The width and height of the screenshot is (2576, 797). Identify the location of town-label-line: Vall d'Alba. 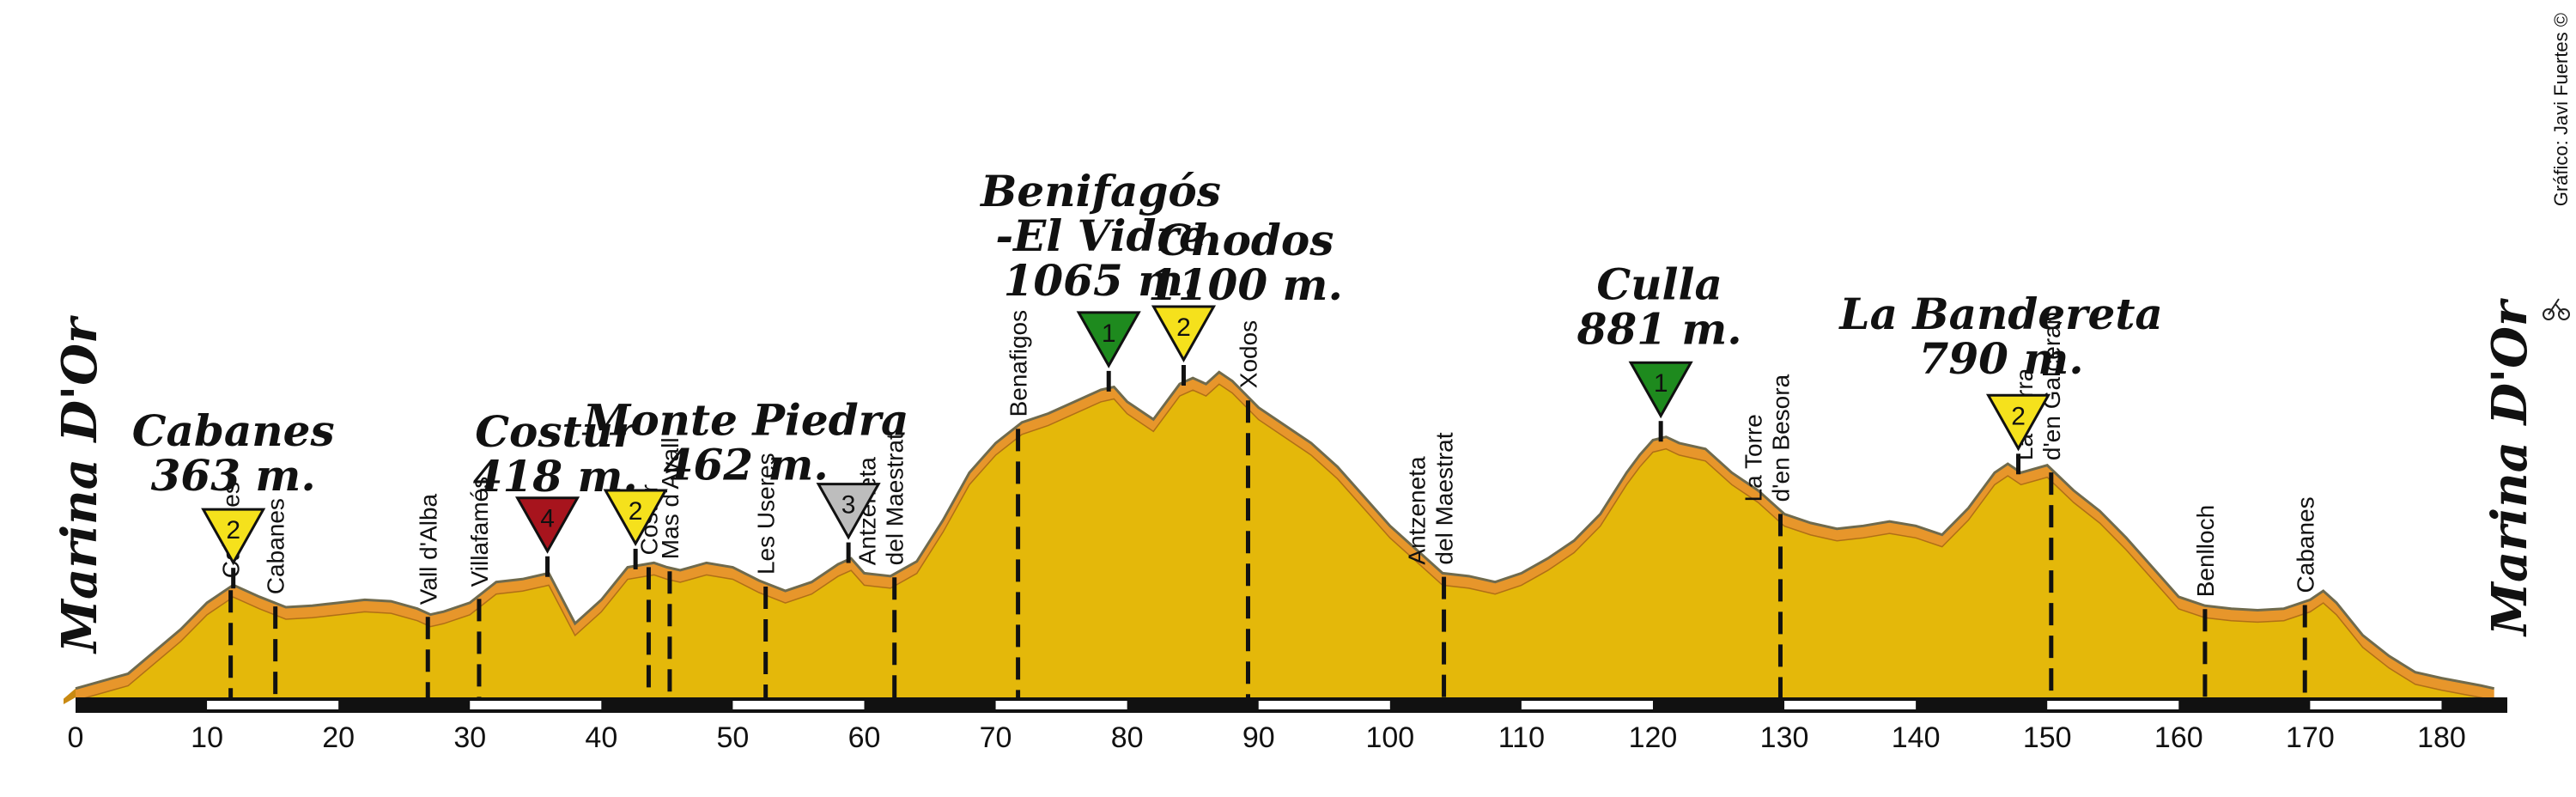
(428, 549).